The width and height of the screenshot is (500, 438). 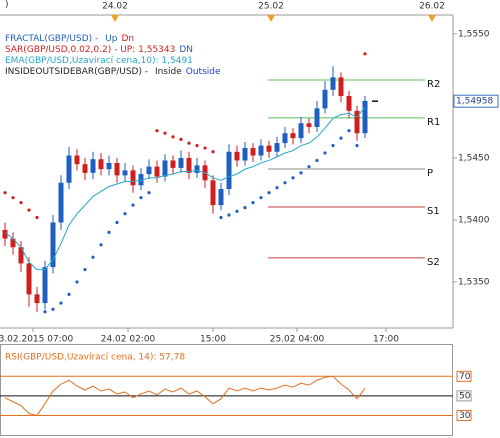 I want to click on legend-text: FRACTAL(GBP/USD) -, so click(x=53, y=39).